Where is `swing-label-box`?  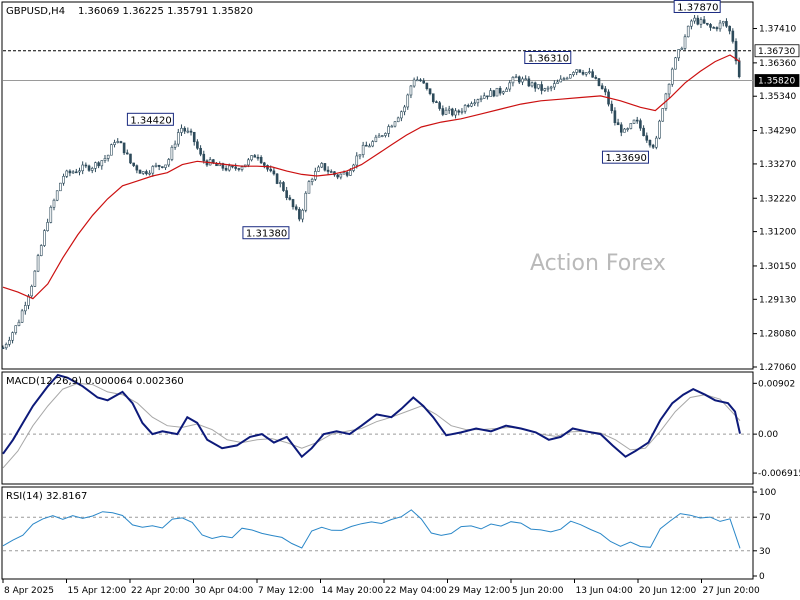
swing-label-box is located at coordinates (548, 57).